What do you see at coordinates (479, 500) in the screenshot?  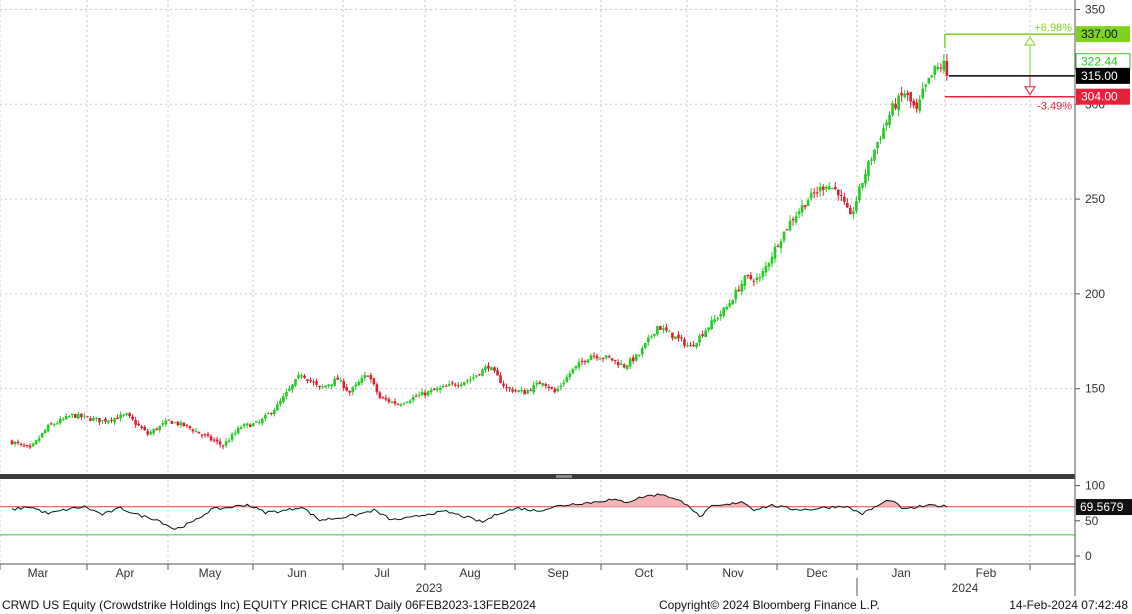 I see `rsi-overbought-fill` at bounding box center [479, 500].